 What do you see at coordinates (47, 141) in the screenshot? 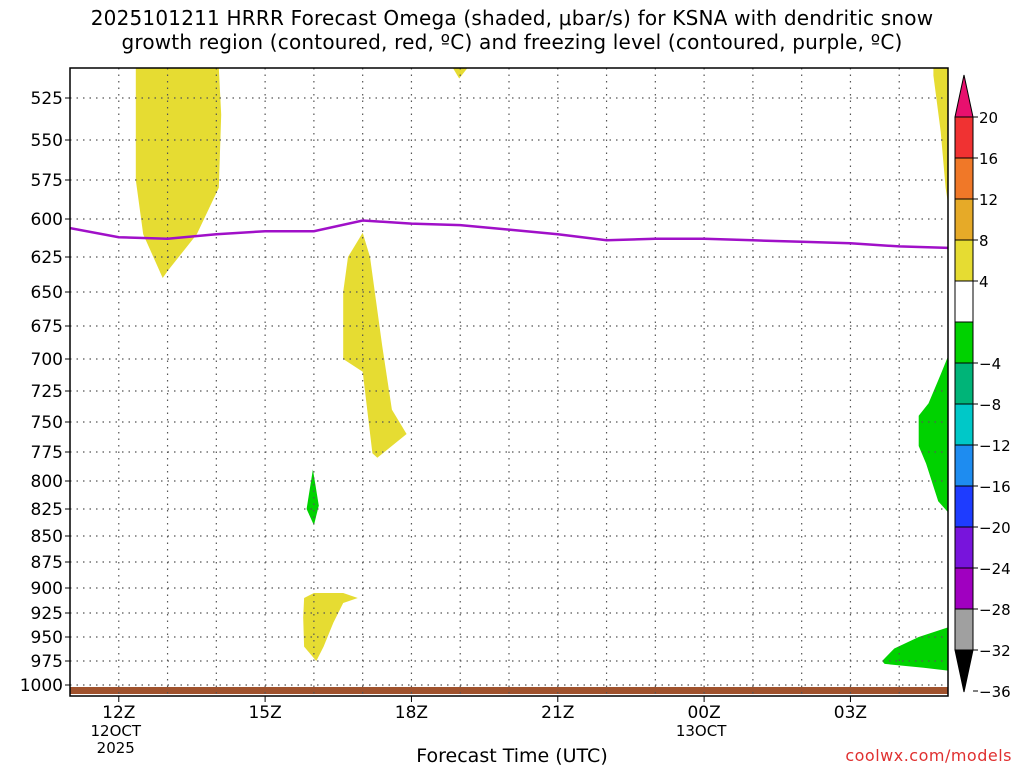
I see `y-tick-label-550: 550` at bounding box center [47, 141].